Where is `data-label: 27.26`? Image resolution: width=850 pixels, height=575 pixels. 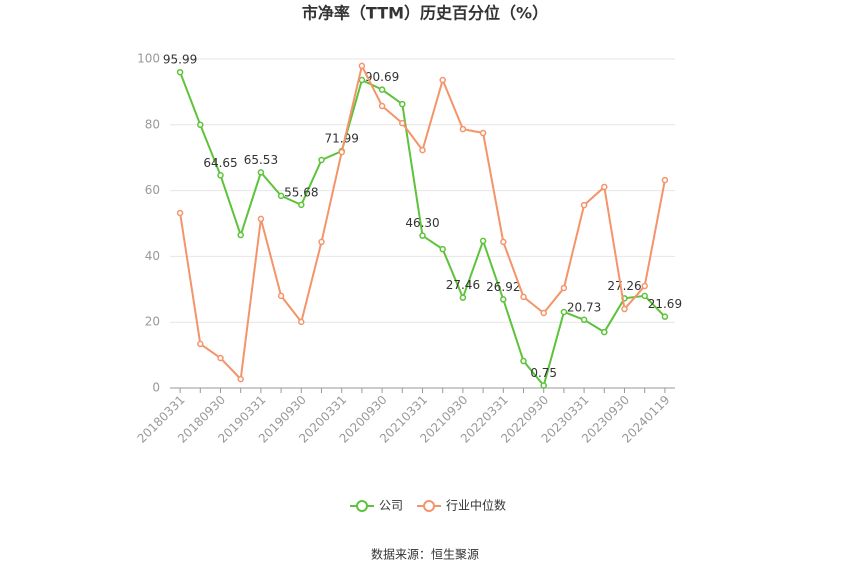
data-label: 27.26 is located at coordinates (624, 286).